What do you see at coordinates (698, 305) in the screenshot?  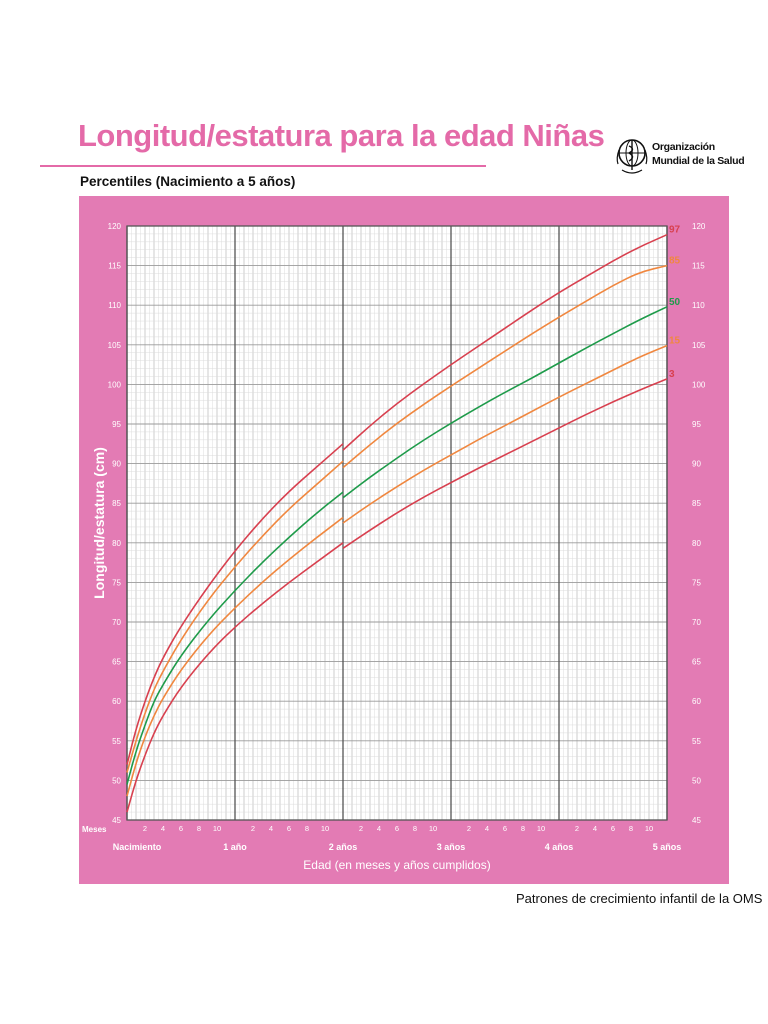 I see `y-tick-label-right: 110` at bounding box center [698, 305].